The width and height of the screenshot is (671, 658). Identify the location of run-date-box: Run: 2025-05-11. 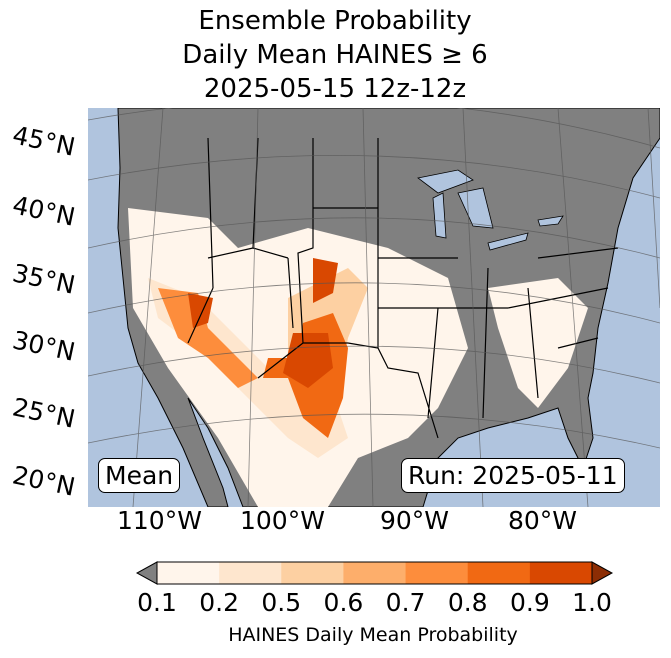
(513, 475).